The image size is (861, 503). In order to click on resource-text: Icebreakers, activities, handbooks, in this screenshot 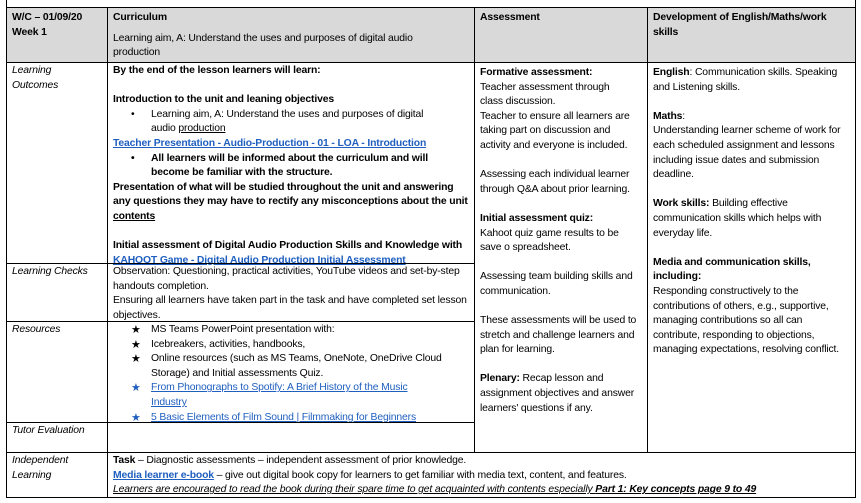, I will do `click(228, 344)`.